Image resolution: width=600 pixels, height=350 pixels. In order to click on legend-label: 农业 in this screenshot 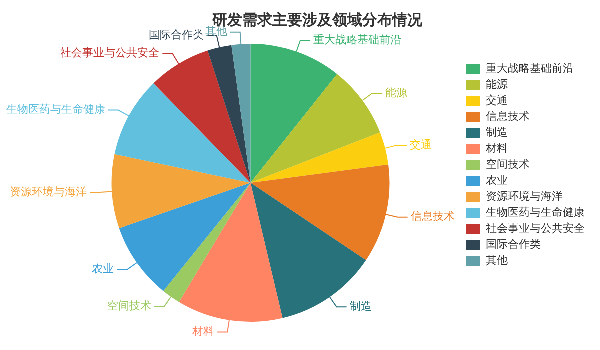, I will do `click(497, 180)`.